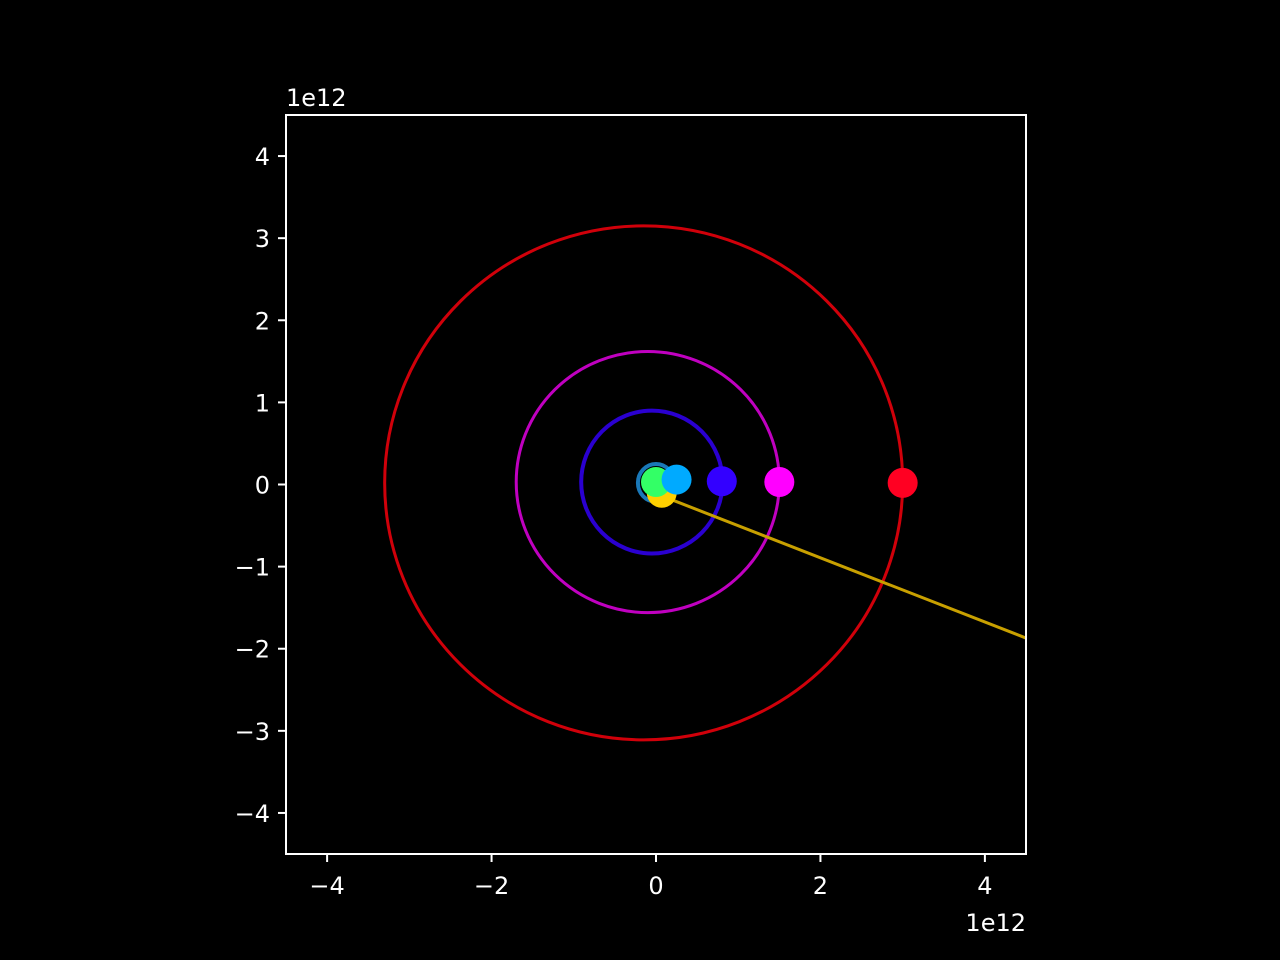  I want to click on x-tick-label: −2, so click(491, 886).